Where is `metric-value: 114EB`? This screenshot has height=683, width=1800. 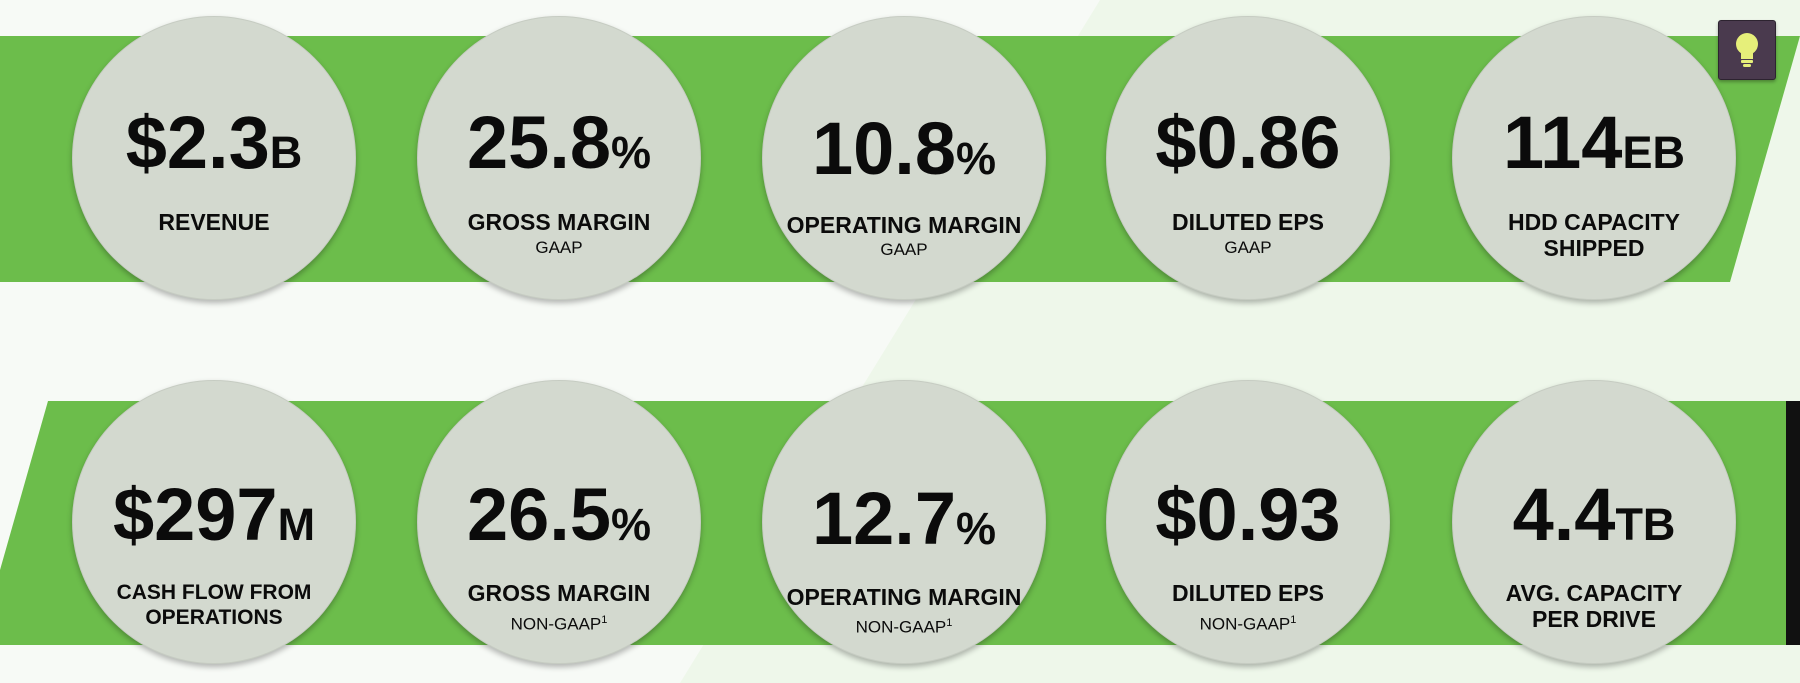 metric-value: 114EB is located at coordinates (1594, 142).